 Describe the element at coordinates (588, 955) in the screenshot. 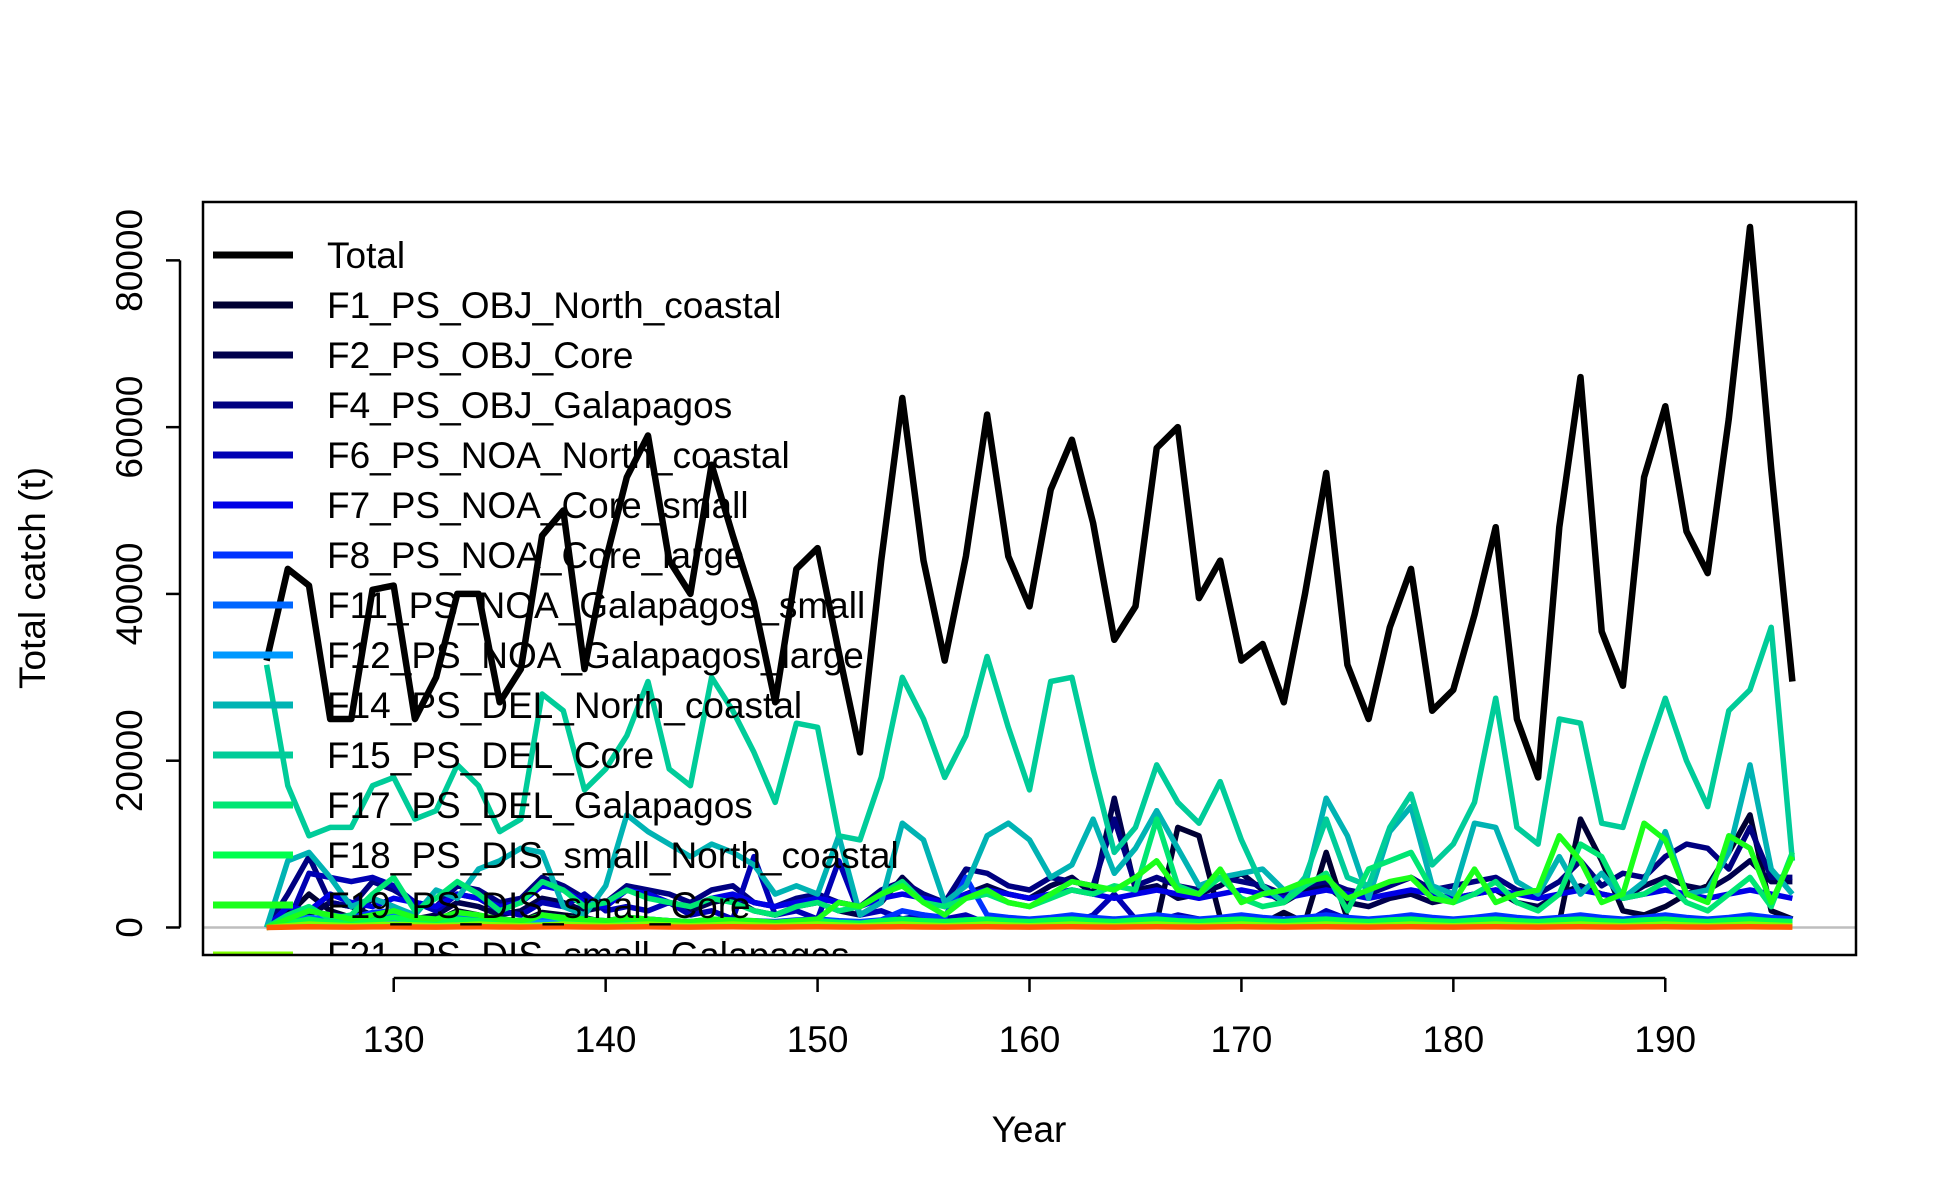

I see `legend-label: F21_PS_DIS_small_Galapagos` at that location.